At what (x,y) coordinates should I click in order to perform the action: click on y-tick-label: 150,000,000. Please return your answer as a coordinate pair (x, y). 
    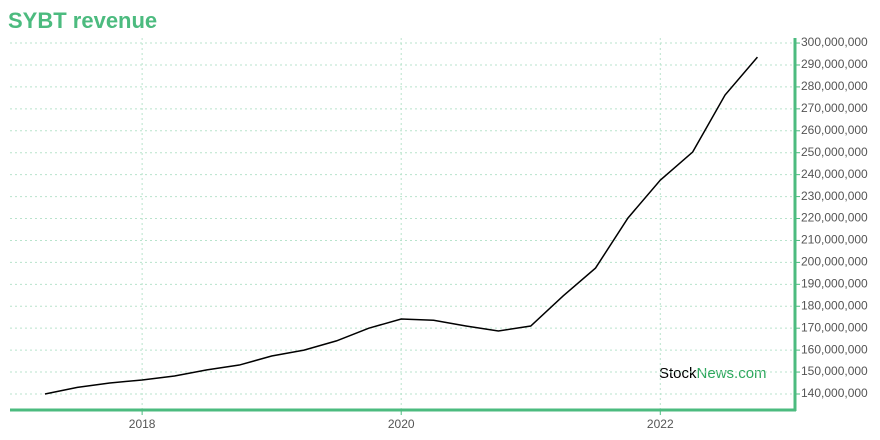
    Looking at the image, I should click on (834, 371).